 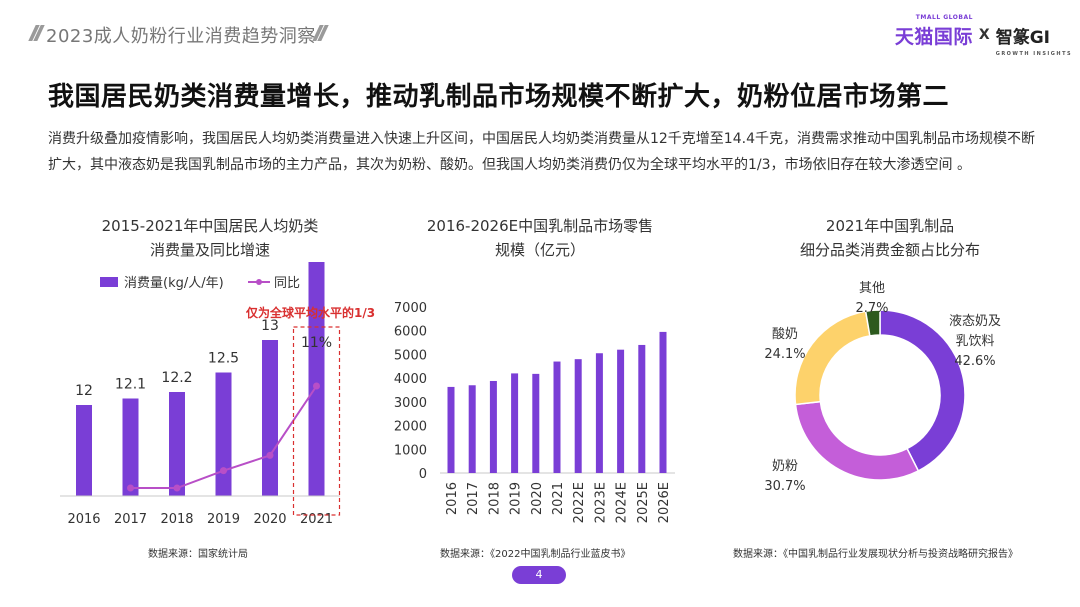 What do you see at coordinates (975, 321) in the screenshot?
I see `slice-category-label: 液态奶及` at bounding box center [975, 321].